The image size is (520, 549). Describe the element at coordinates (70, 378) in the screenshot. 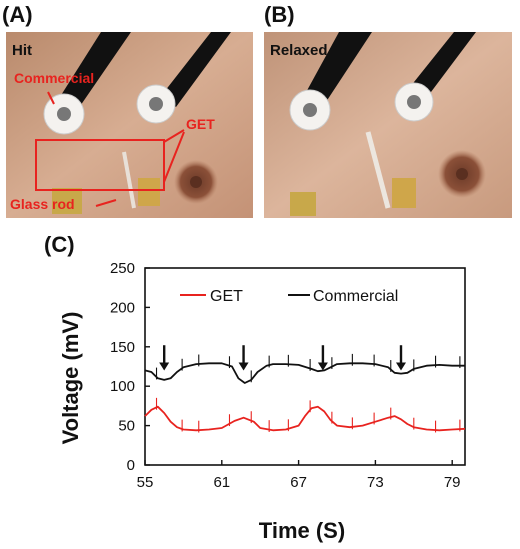

I see `y-axis-label: Voltage (mV)` at that location.